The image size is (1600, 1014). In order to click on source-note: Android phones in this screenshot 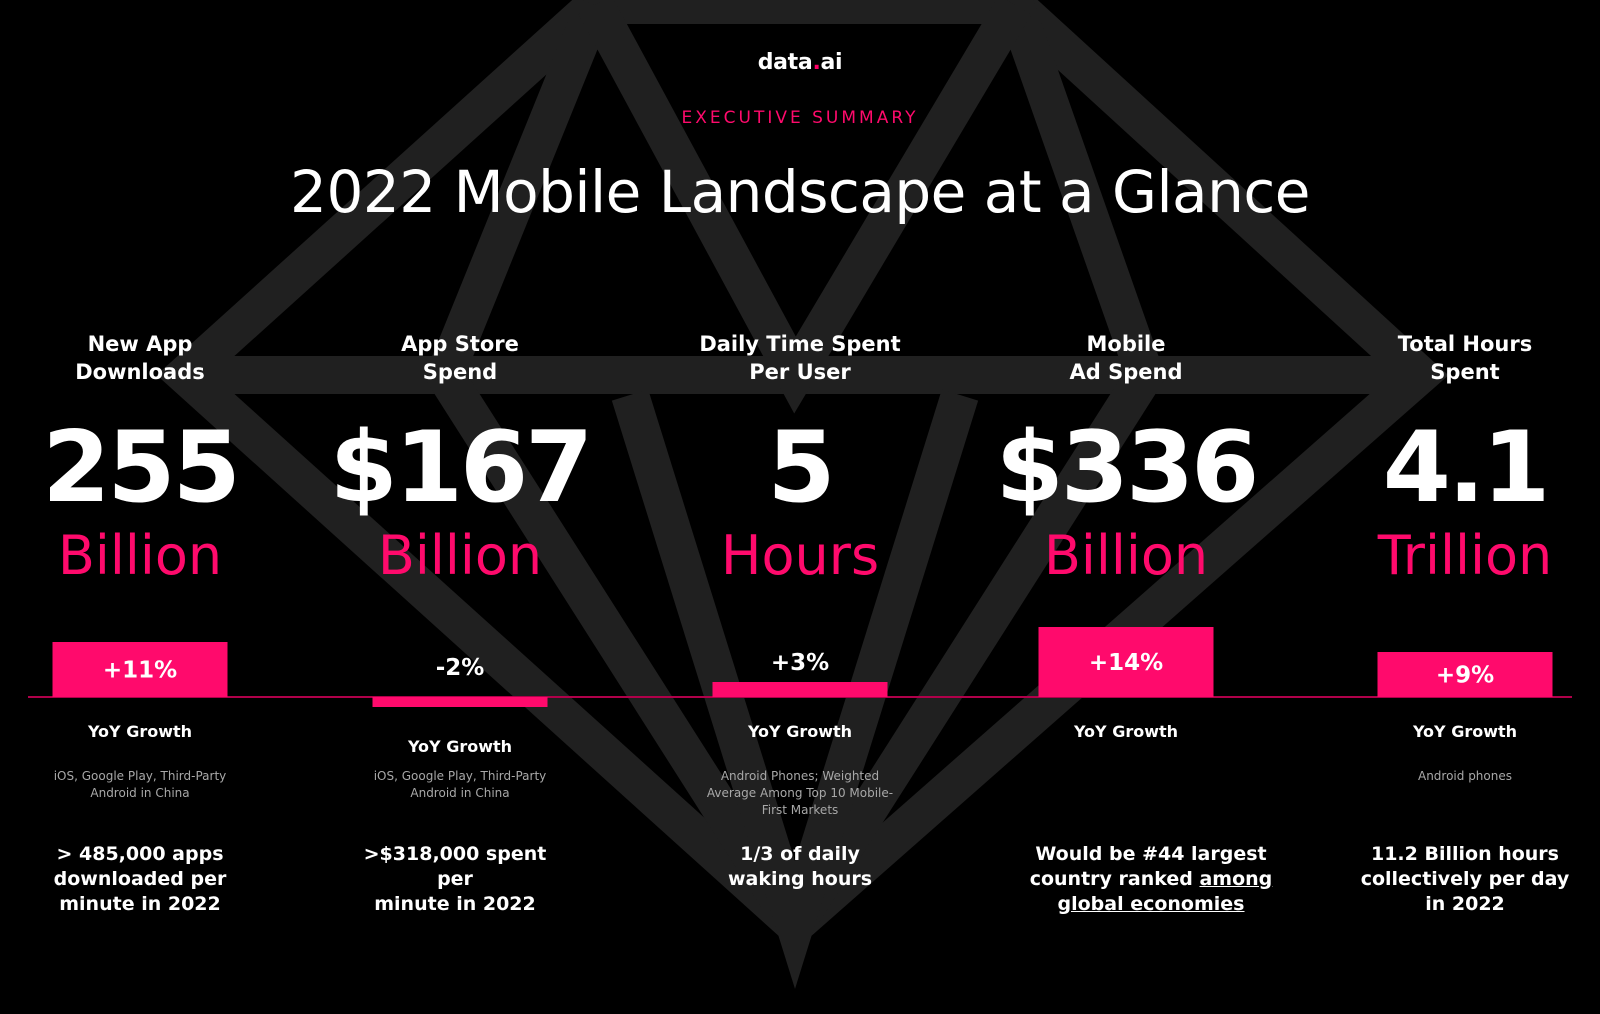, I will do `click(1464, 776)`.